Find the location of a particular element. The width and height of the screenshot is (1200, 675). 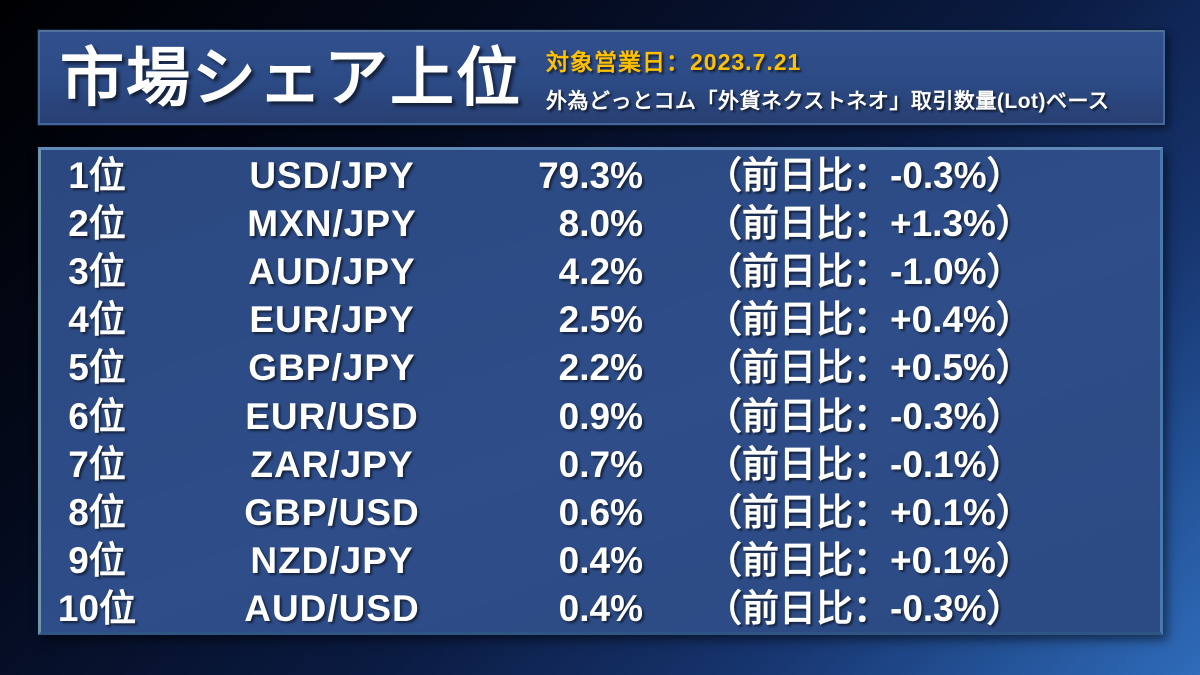

share-cell: 0.6% is located at coordinates (600, 512).